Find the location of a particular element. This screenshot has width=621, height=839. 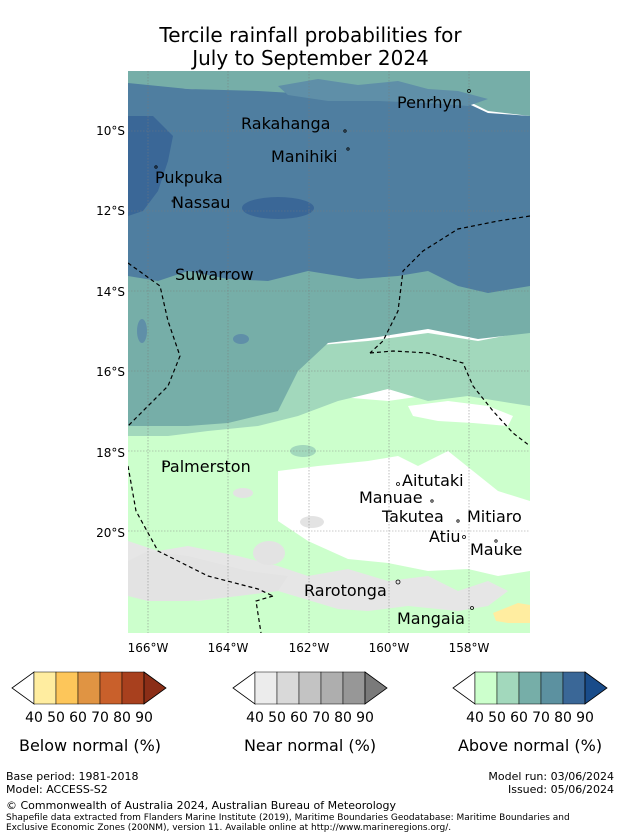

legend-below-title: Below normal (%) is located at coordinates (90, 745).